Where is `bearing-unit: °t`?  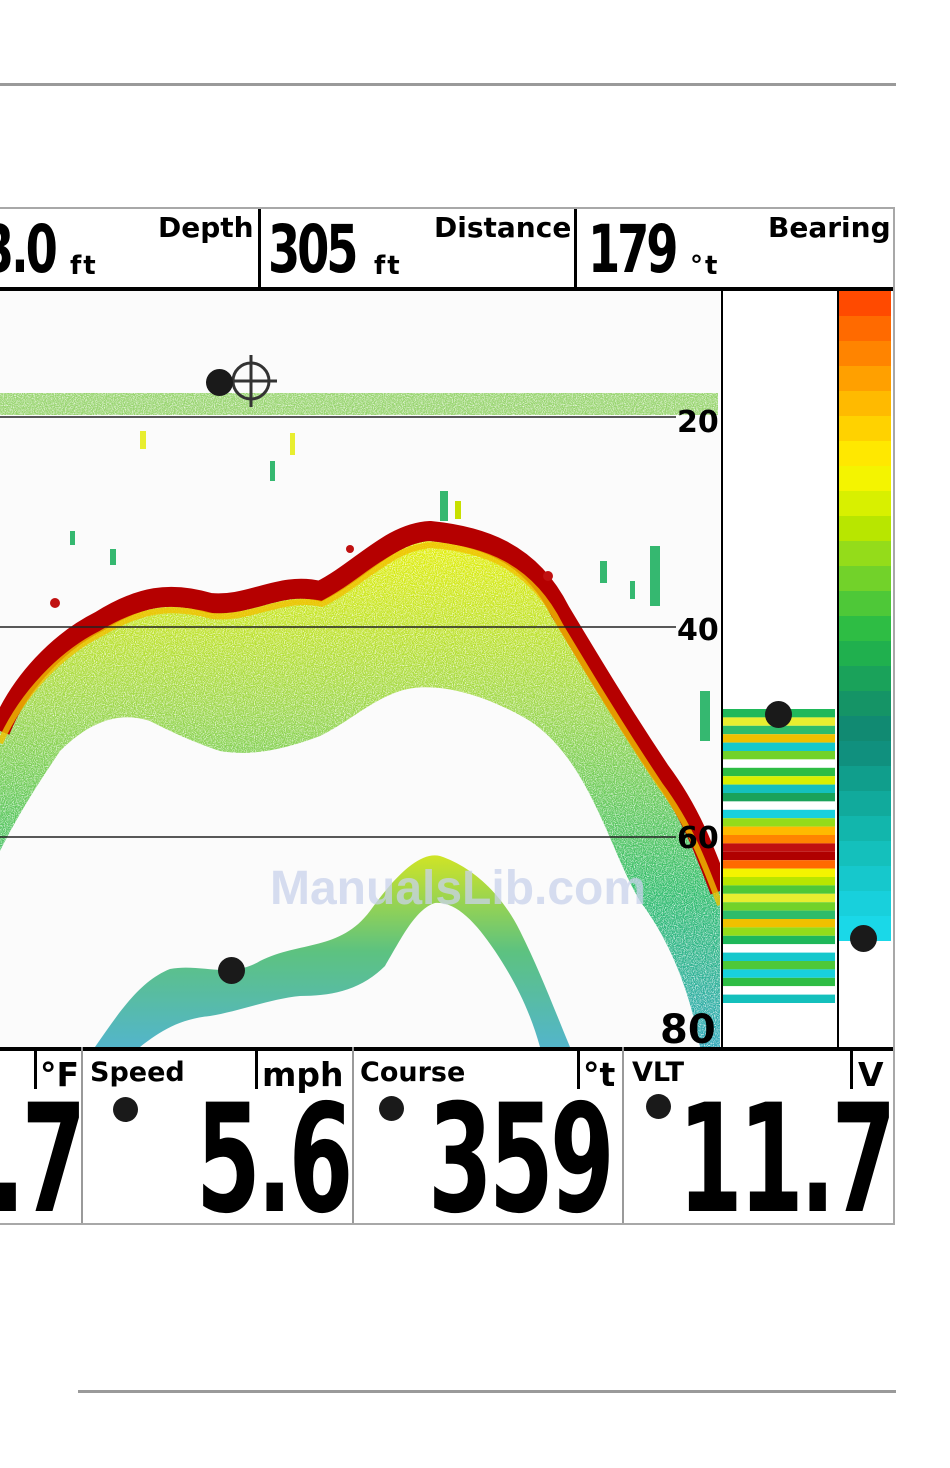
bearing-unit: °t is located at coordinates (705, 266).